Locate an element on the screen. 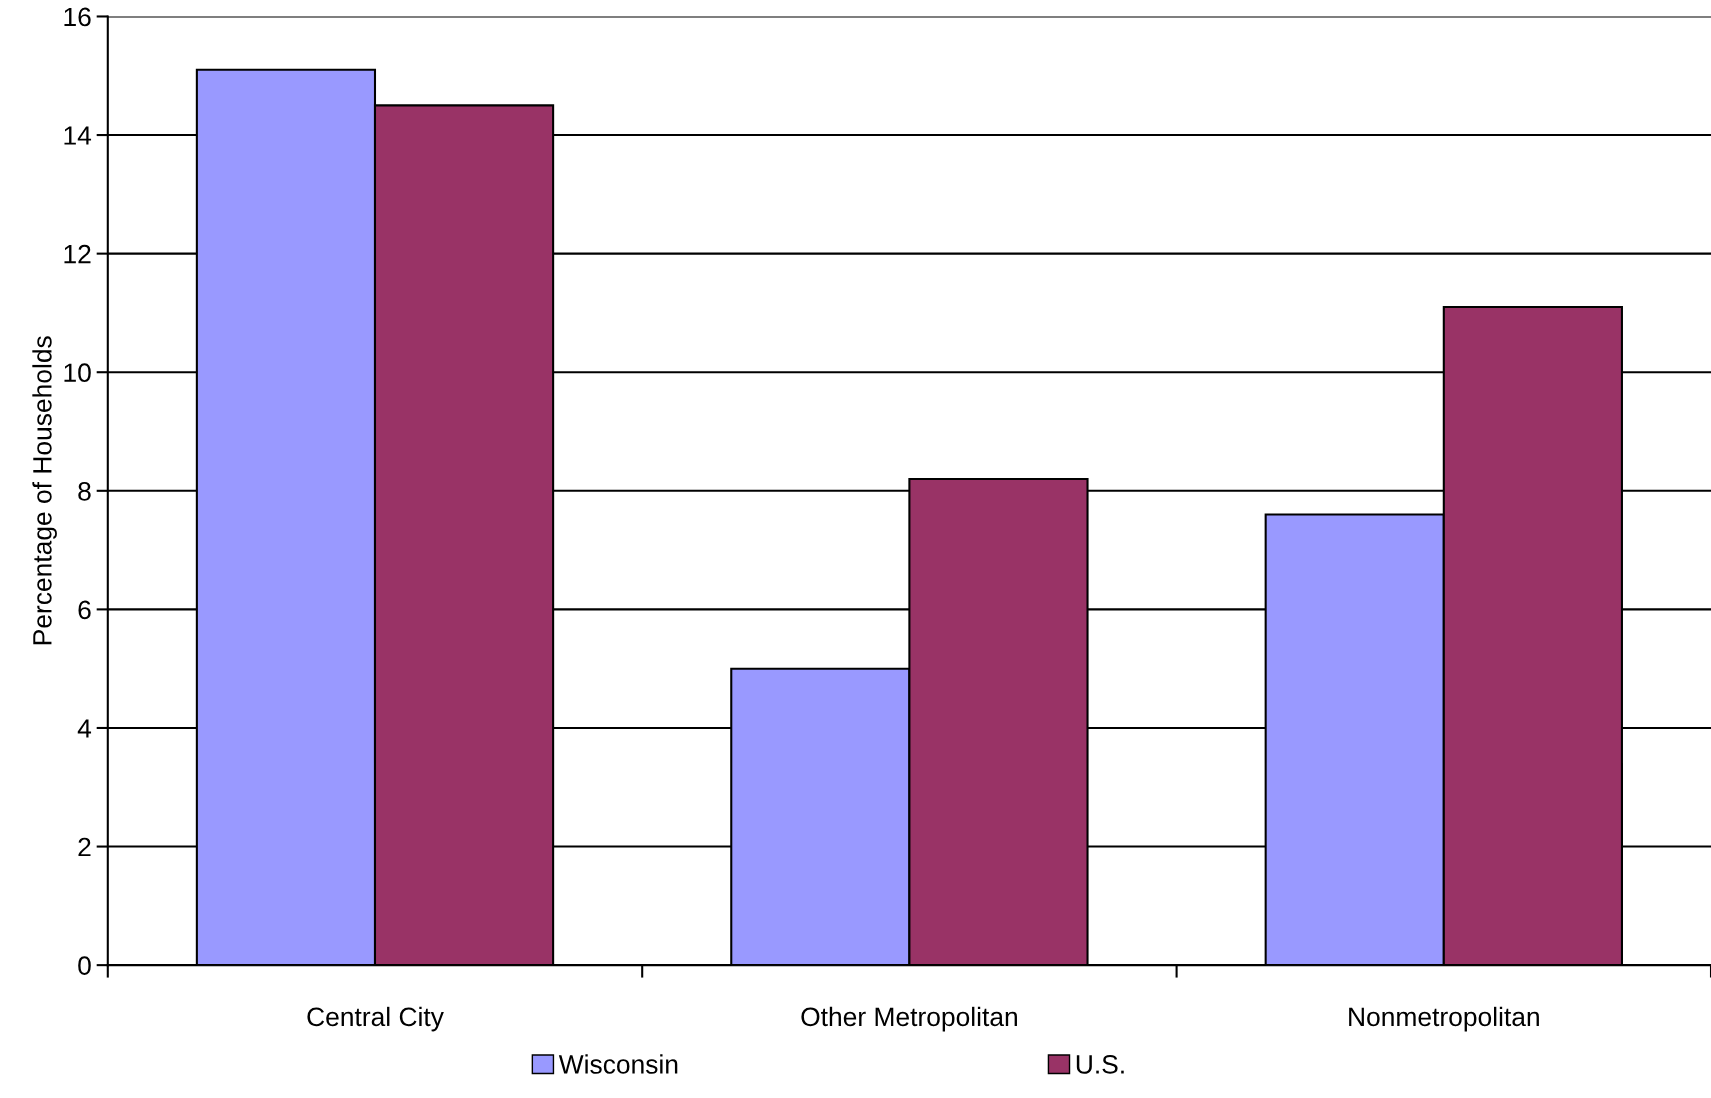 The width and height of the screenshot is (1711, 1098). y-tick-label: 8 is located at coordinates (84, 491).